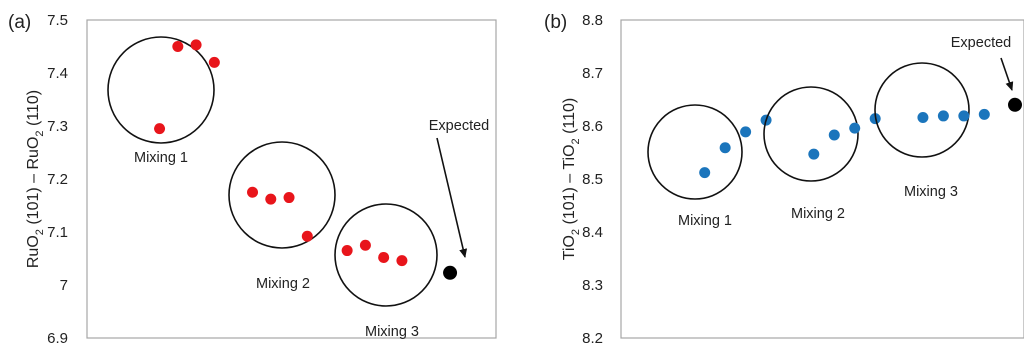 The image size is (1024, 346). I want to click on panel-b-ytick-label: 8.5, so click(592, 179).